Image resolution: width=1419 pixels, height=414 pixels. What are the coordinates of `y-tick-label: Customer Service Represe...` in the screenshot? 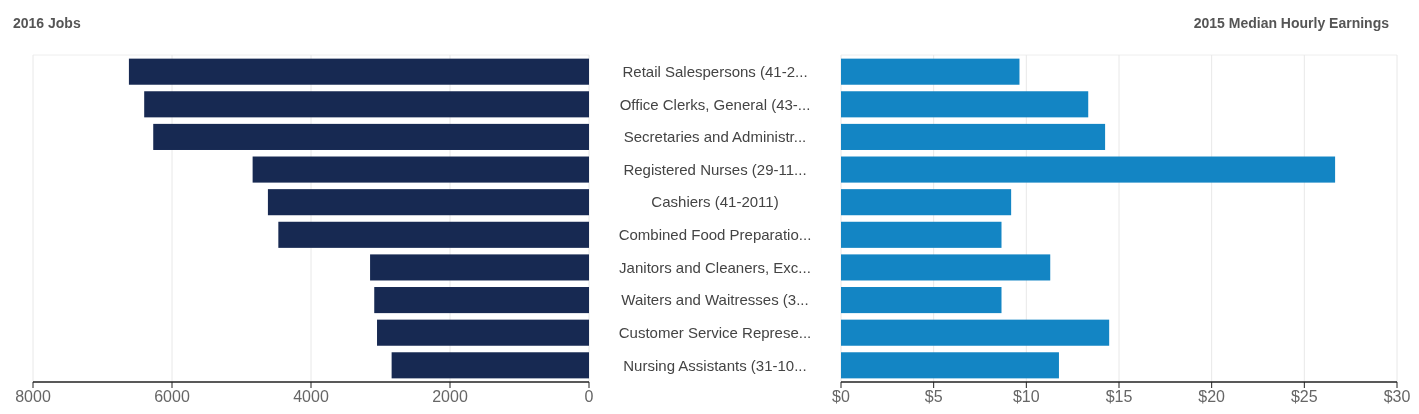 It's located at (715, 332).